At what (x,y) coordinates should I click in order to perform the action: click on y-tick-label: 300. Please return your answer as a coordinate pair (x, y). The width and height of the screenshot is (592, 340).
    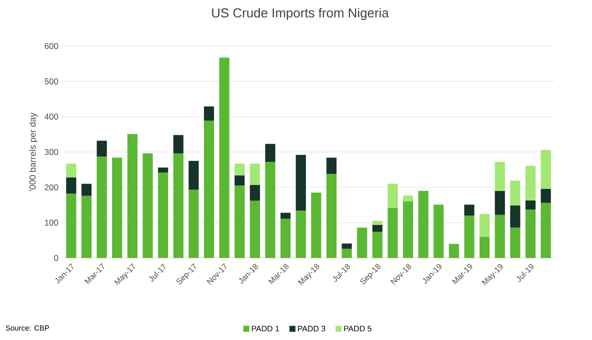
    Looking at the image, I should click on (51, 152).